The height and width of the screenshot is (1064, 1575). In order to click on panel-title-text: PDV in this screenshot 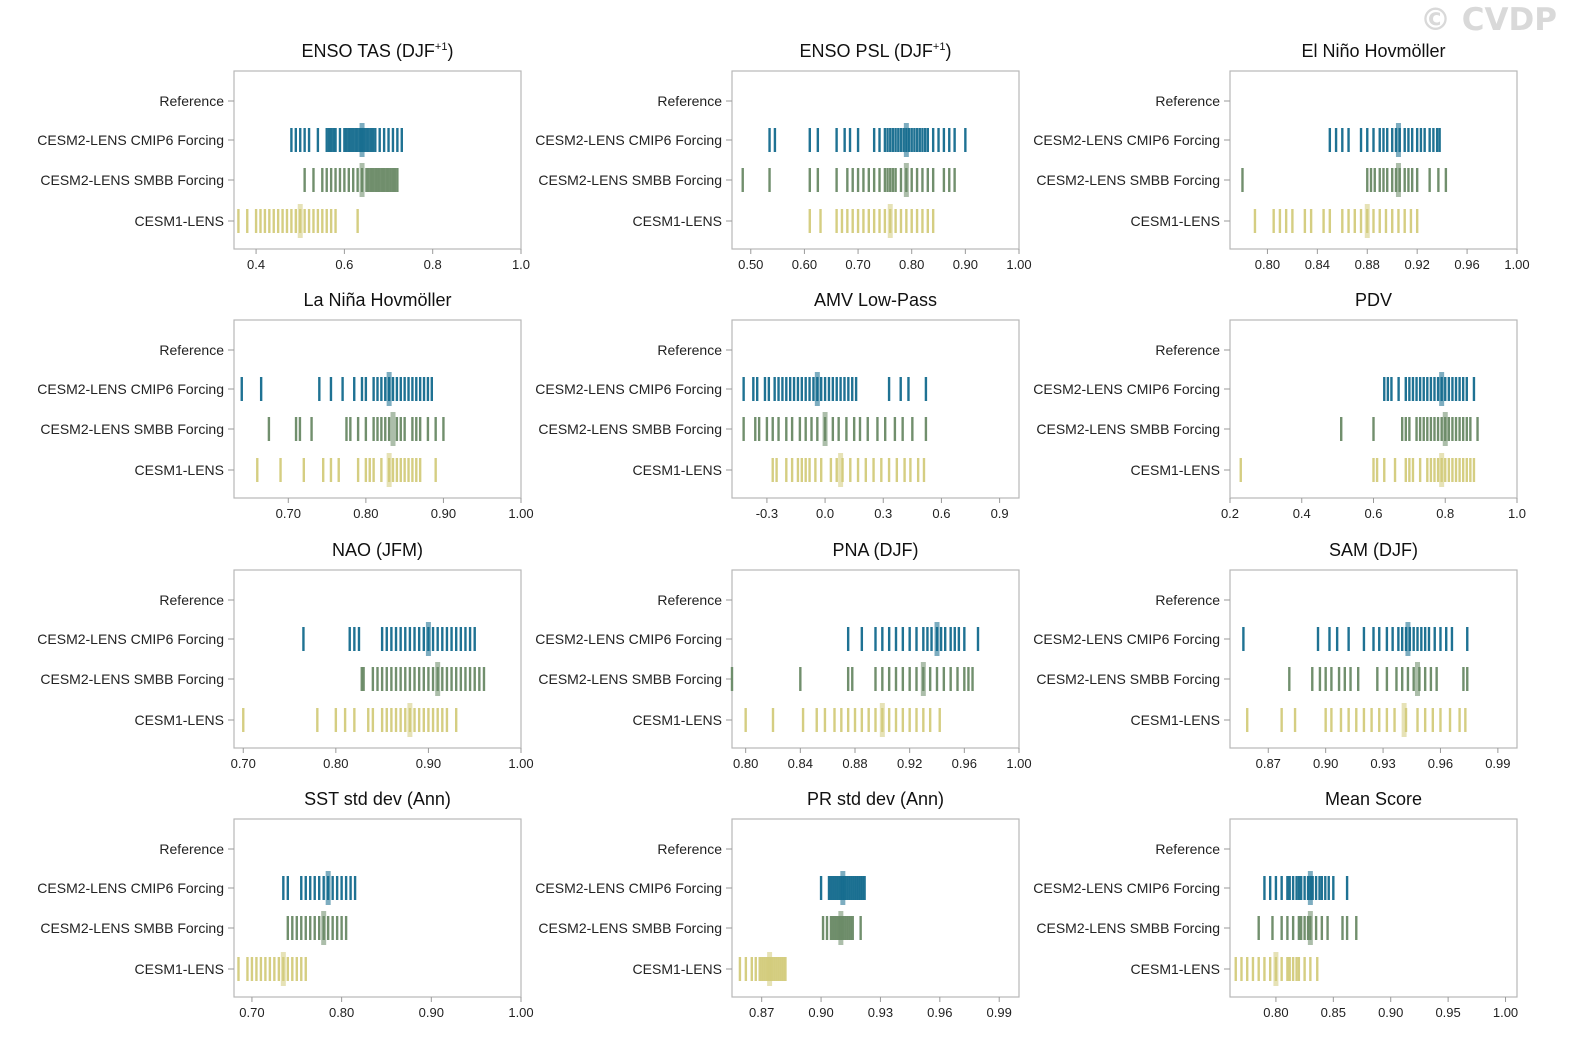, I will do `click(1373, 300)`.